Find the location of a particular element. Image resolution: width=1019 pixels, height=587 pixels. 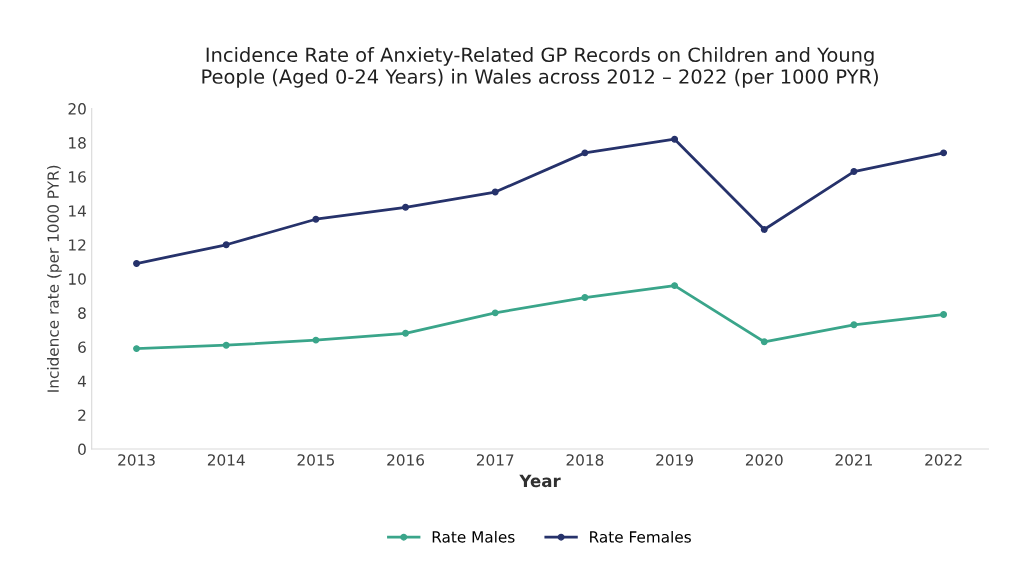

x-tick-label: 2014 is located at coordinates (226, 460).